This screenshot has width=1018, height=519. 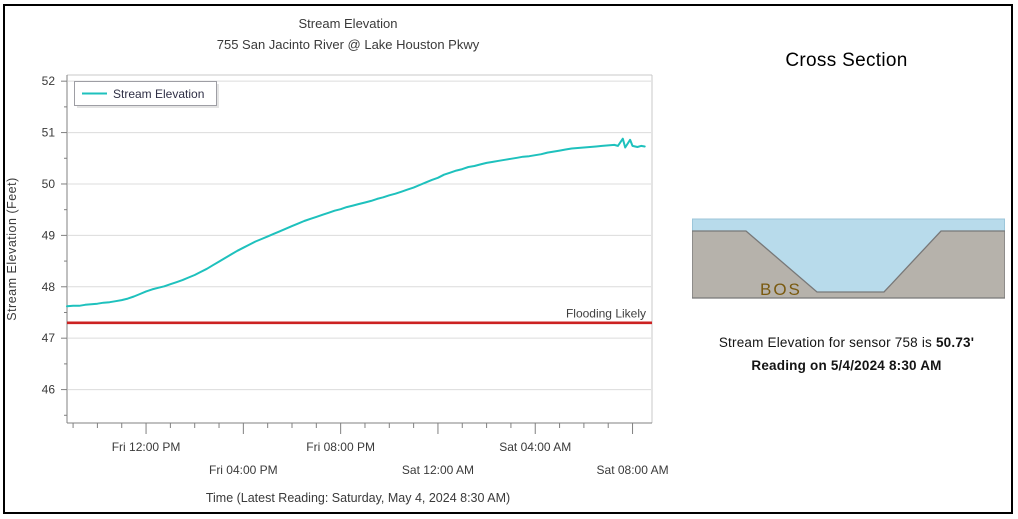 What do you see at coordinates (146, 447) in the screenshot?
I see `x-tick-label: Fri 12:00 PM` at bounding box center [146, 447].